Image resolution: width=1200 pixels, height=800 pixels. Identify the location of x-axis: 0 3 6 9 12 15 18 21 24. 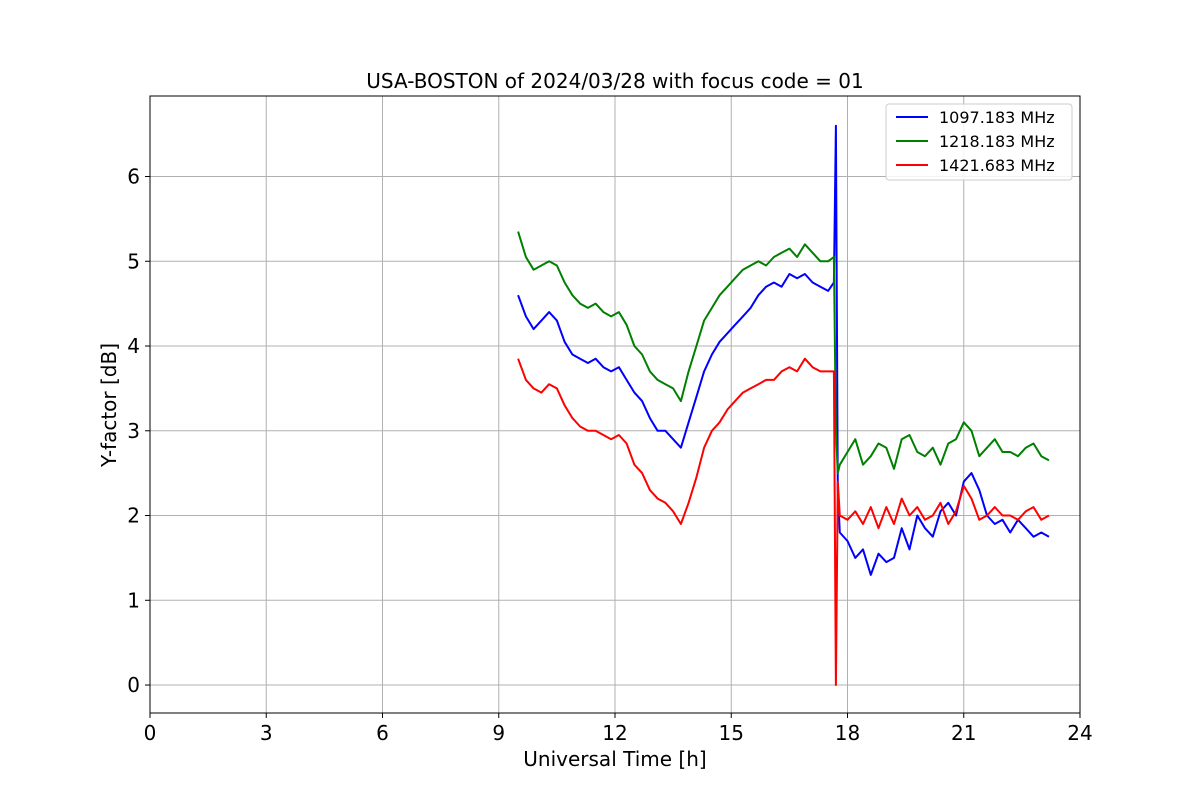
(618, 729).